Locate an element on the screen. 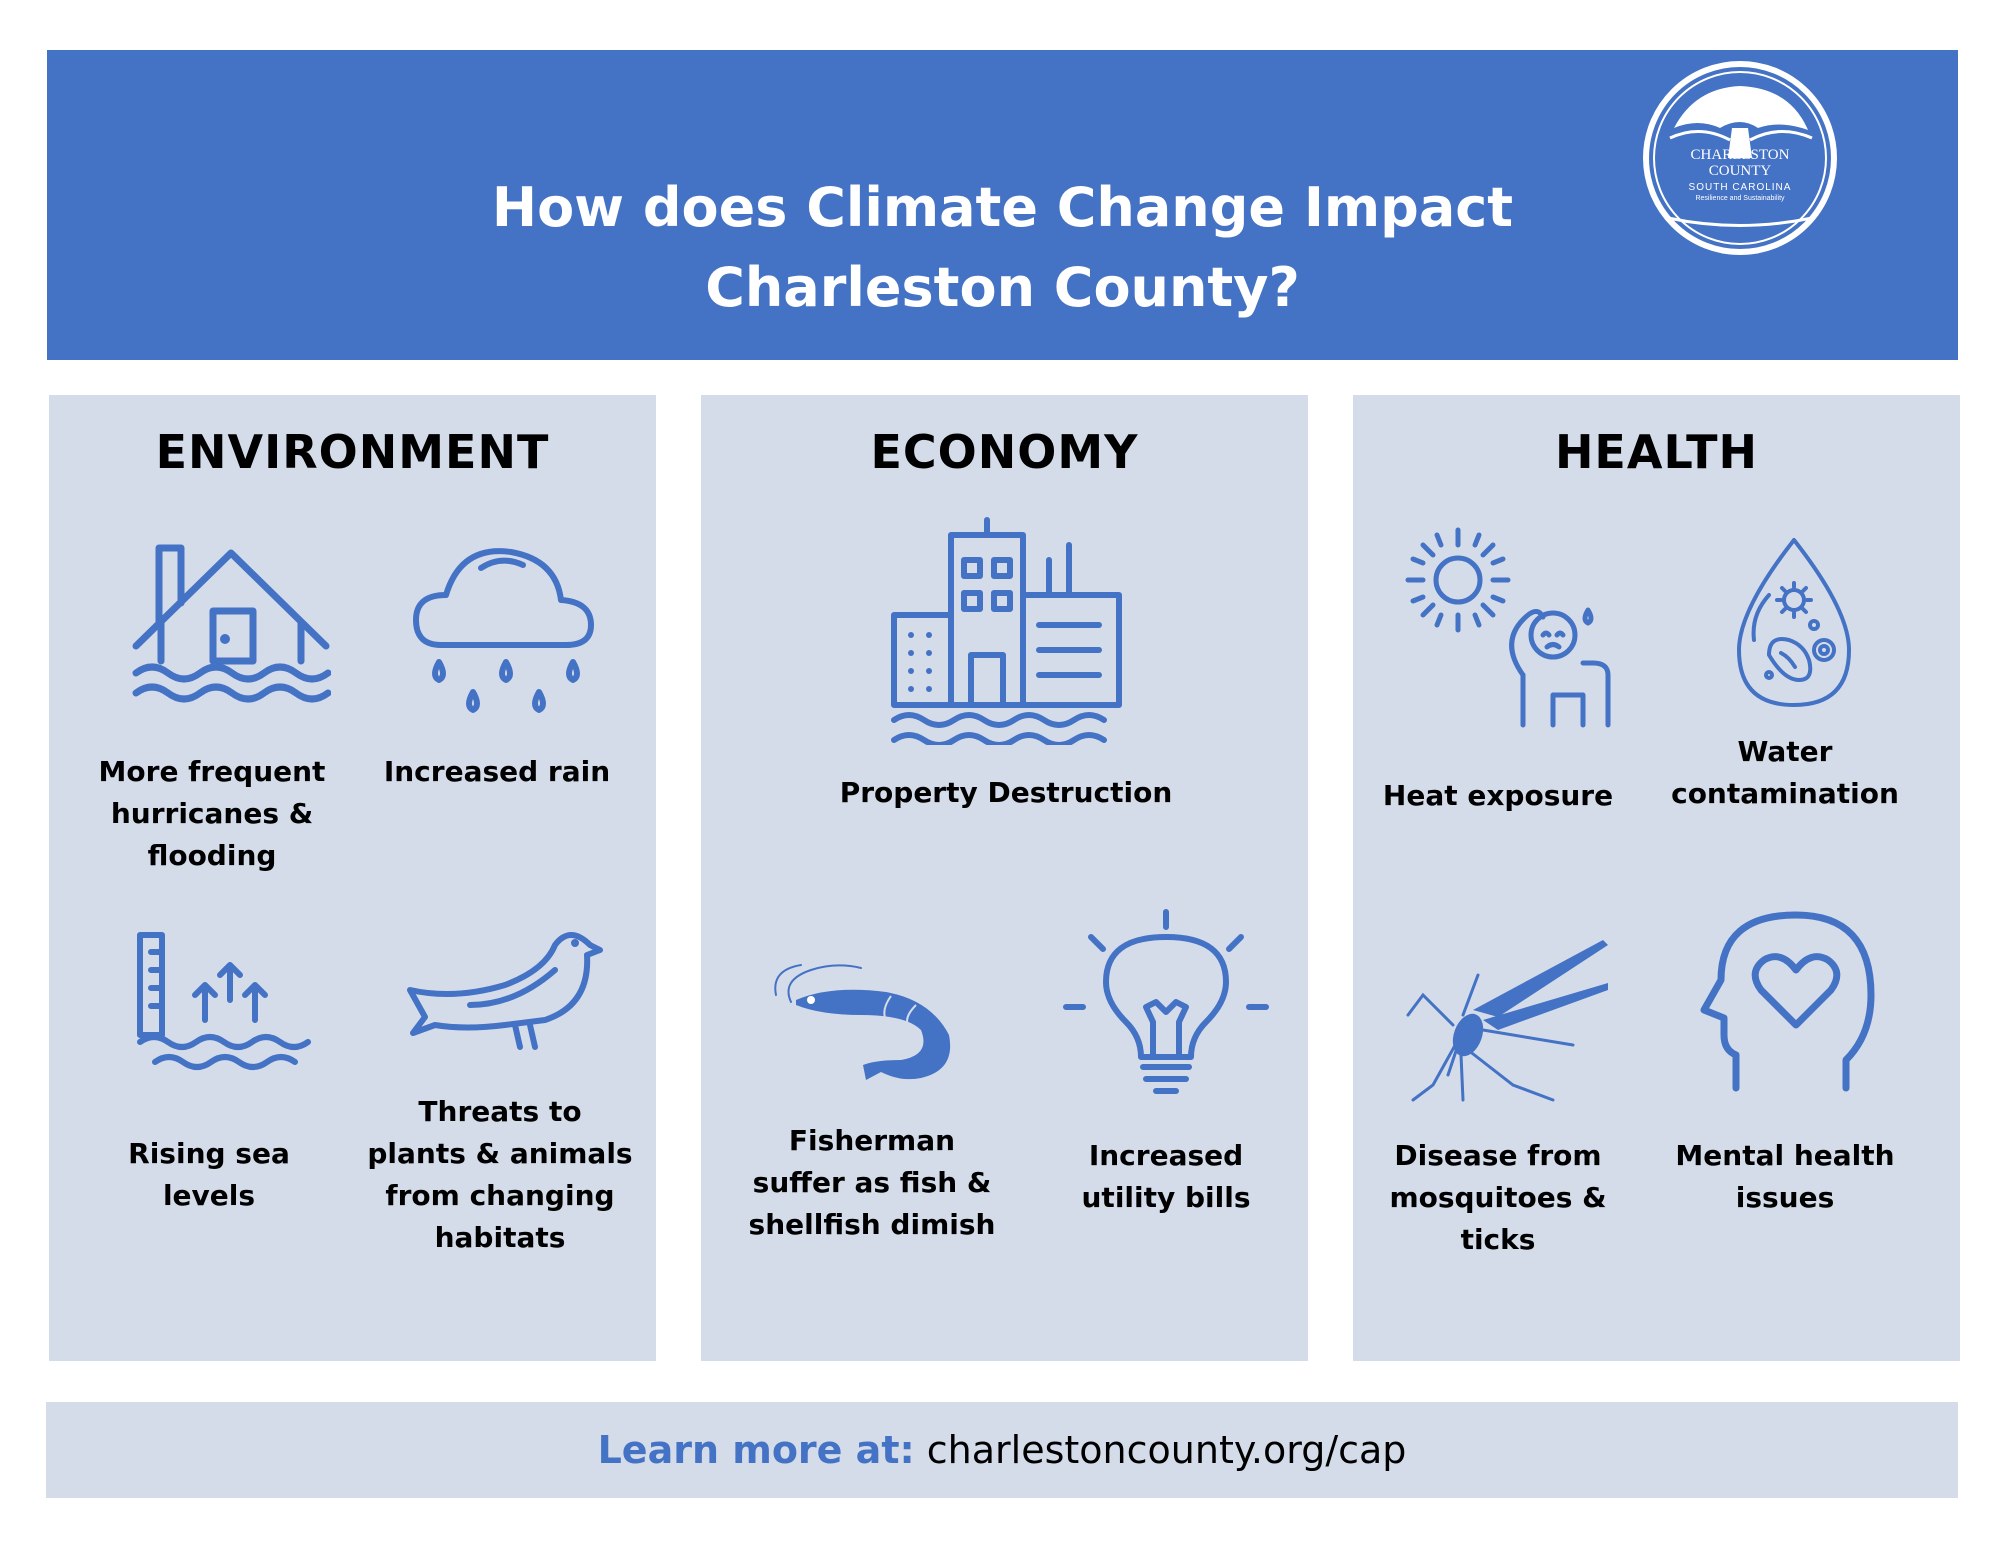 This screenshot has width=2000, height=1545. health-label-1: Heat exposure is located at coordinates (1498, 795).